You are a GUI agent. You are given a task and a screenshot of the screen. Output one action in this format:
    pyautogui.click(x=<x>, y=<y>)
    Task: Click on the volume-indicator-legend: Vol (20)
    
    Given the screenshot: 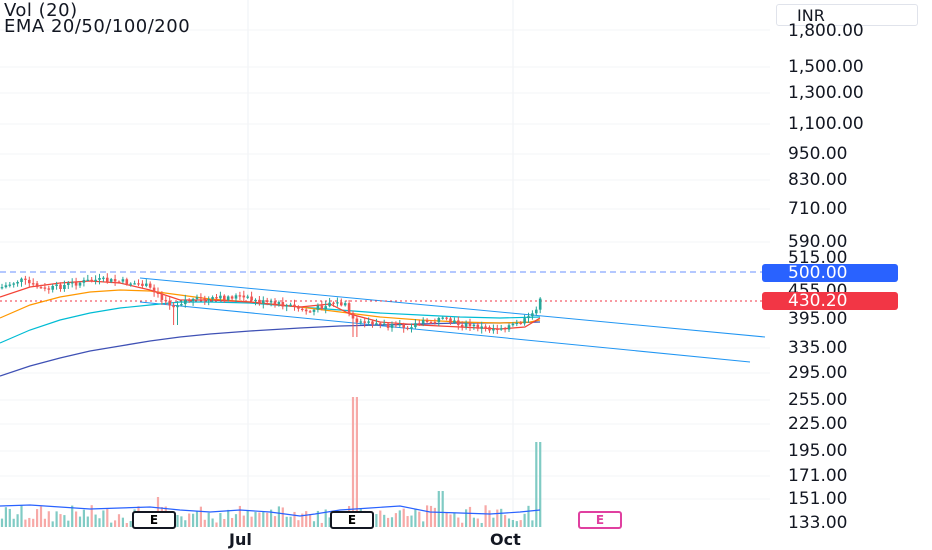 What is the action you would take?
    pyautogui.click(x=41, y=10)
    